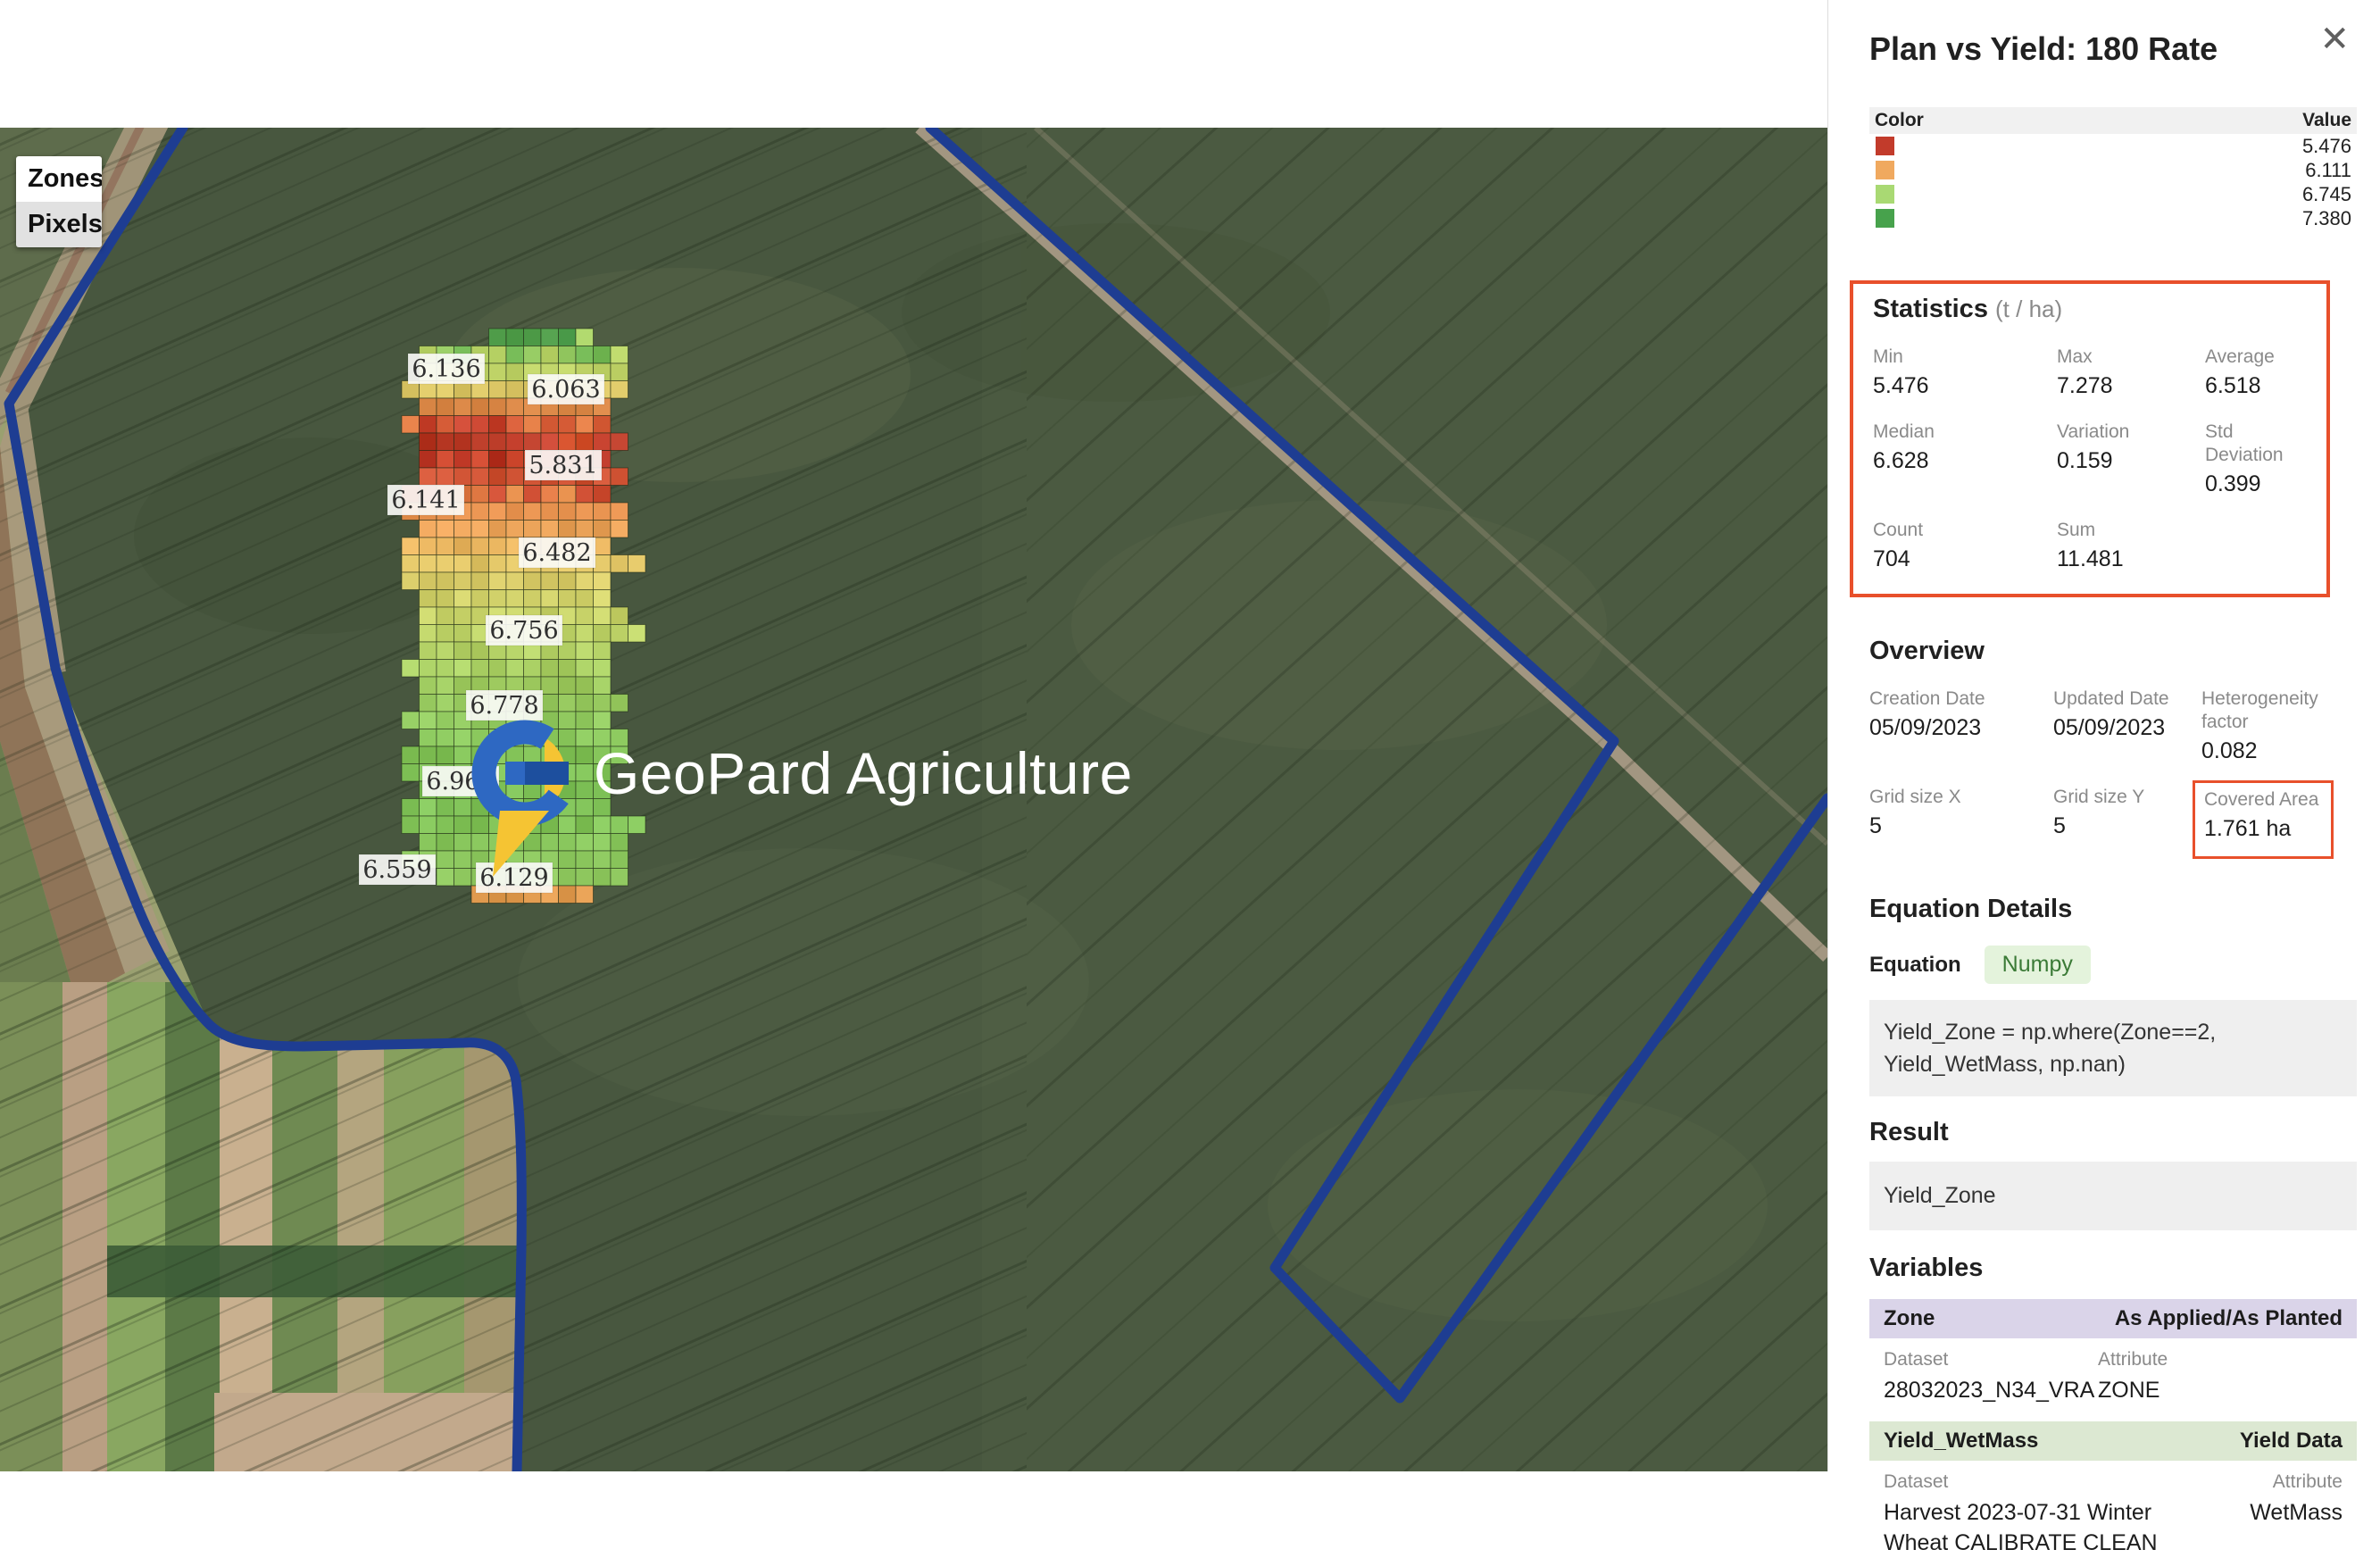 The width and height of the screenshot is (2380, 1558). I want to click on overview-updated-date: Updated Date 05/09/2023, so click(2111, 714).